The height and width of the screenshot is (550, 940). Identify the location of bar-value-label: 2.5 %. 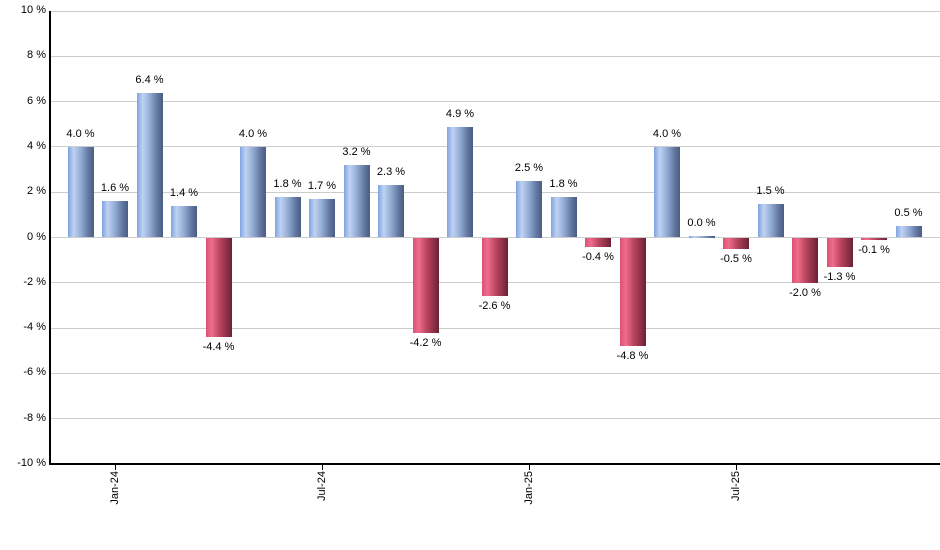
(529, 167).